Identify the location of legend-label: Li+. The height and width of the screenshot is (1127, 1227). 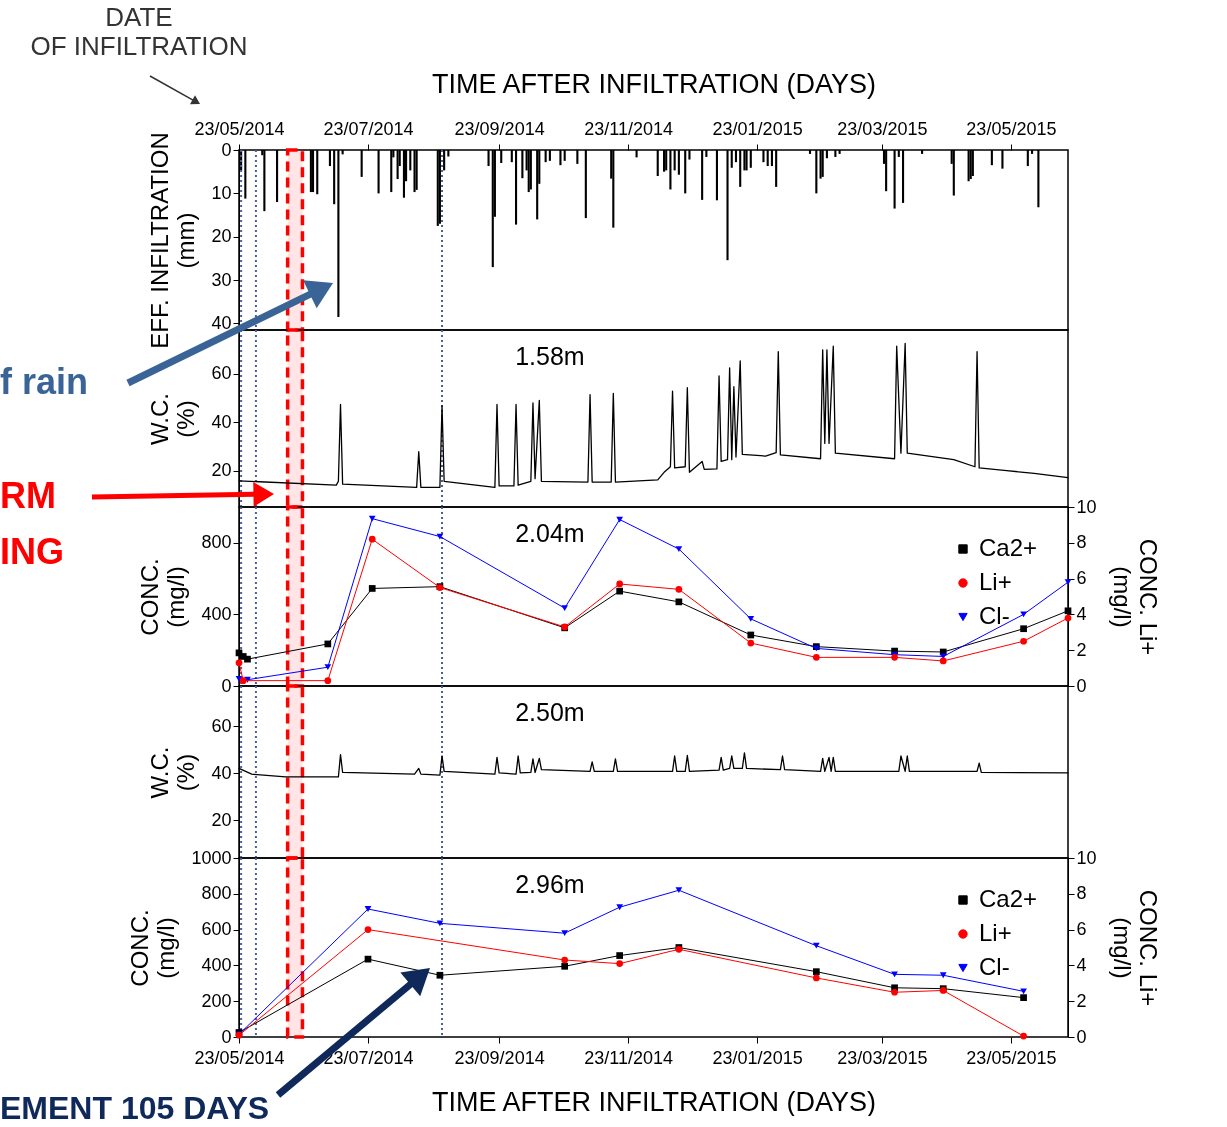
(995, 932).